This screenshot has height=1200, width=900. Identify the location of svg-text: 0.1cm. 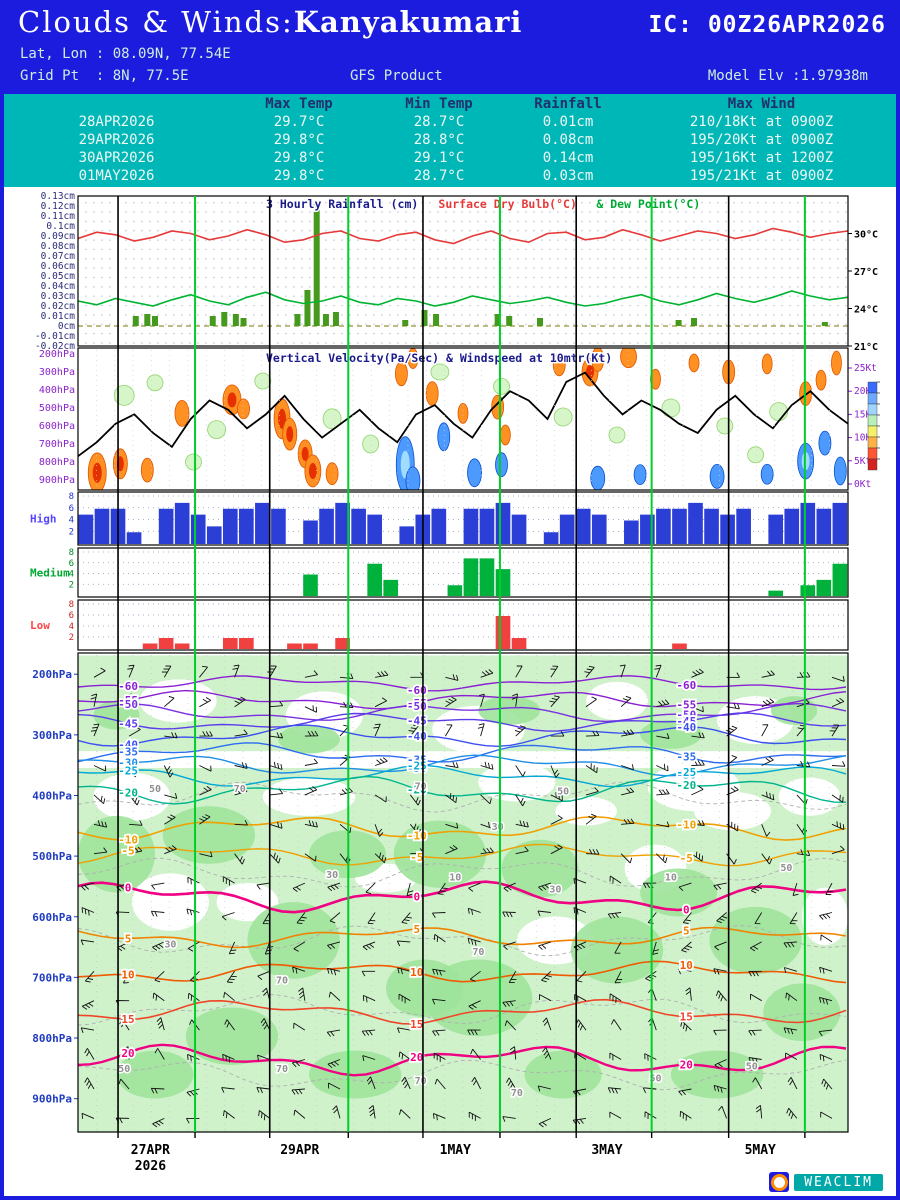
(60, 226).